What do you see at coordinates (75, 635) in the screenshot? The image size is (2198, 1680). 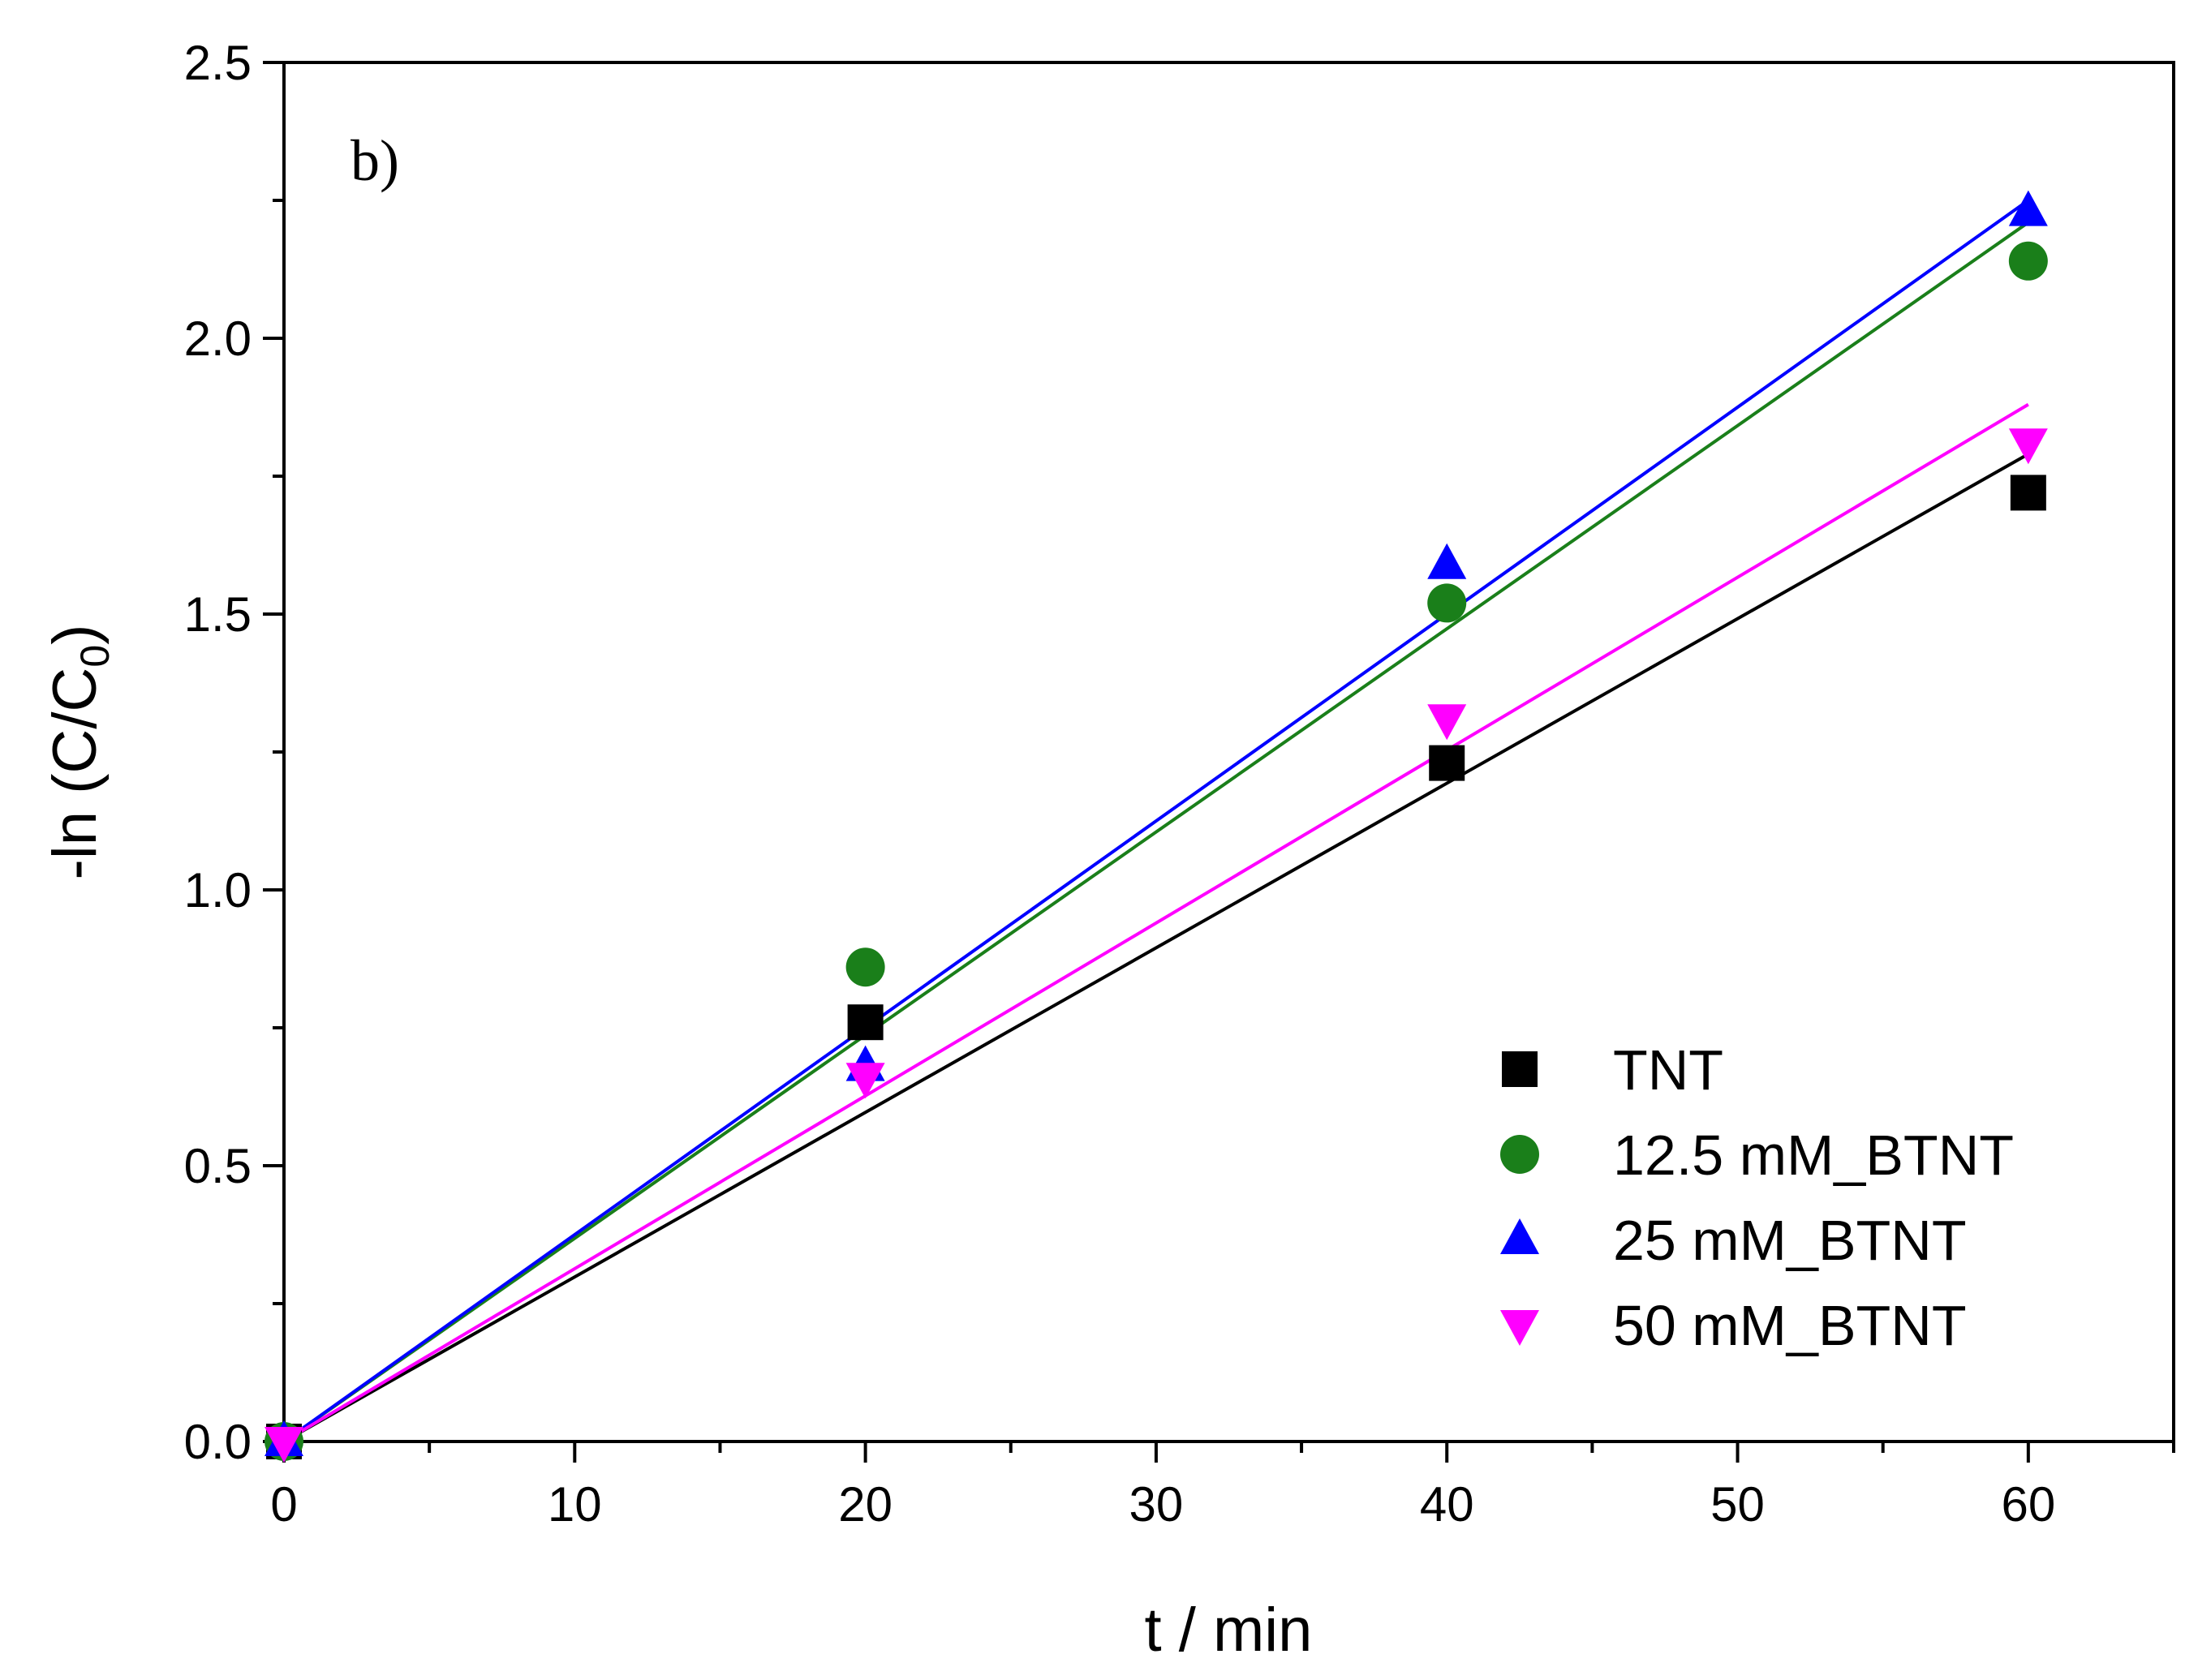 I see `y-axis-title-close: )` at bounding box center [75, 635].